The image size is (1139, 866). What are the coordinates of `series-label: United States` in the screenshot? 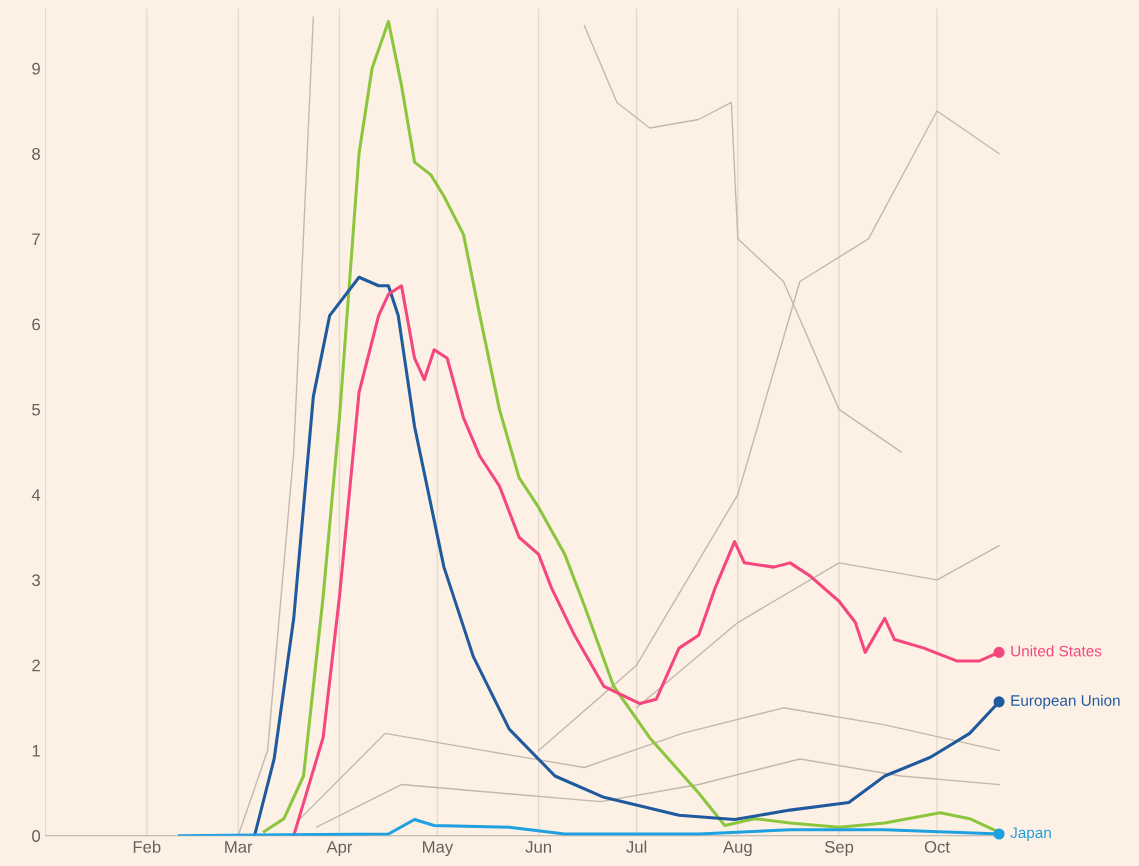 It's located at (1056, 651).